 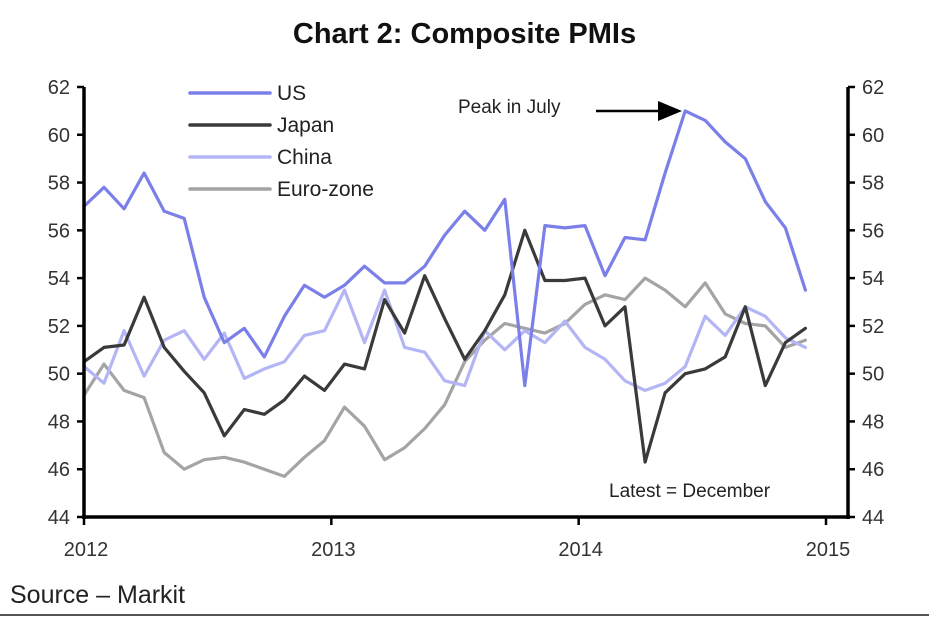 What do you see at coordinates (445, 340) in the screenshot?
I see `series-line-china` at bounding box center [445, 340].